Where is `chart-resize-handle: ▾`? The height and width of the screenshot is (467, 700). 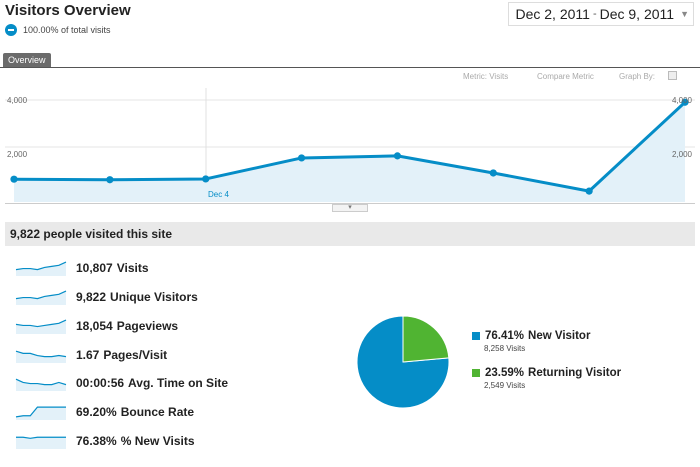 chart-resize-handle: ▾ is located at coordinates (350, 208).